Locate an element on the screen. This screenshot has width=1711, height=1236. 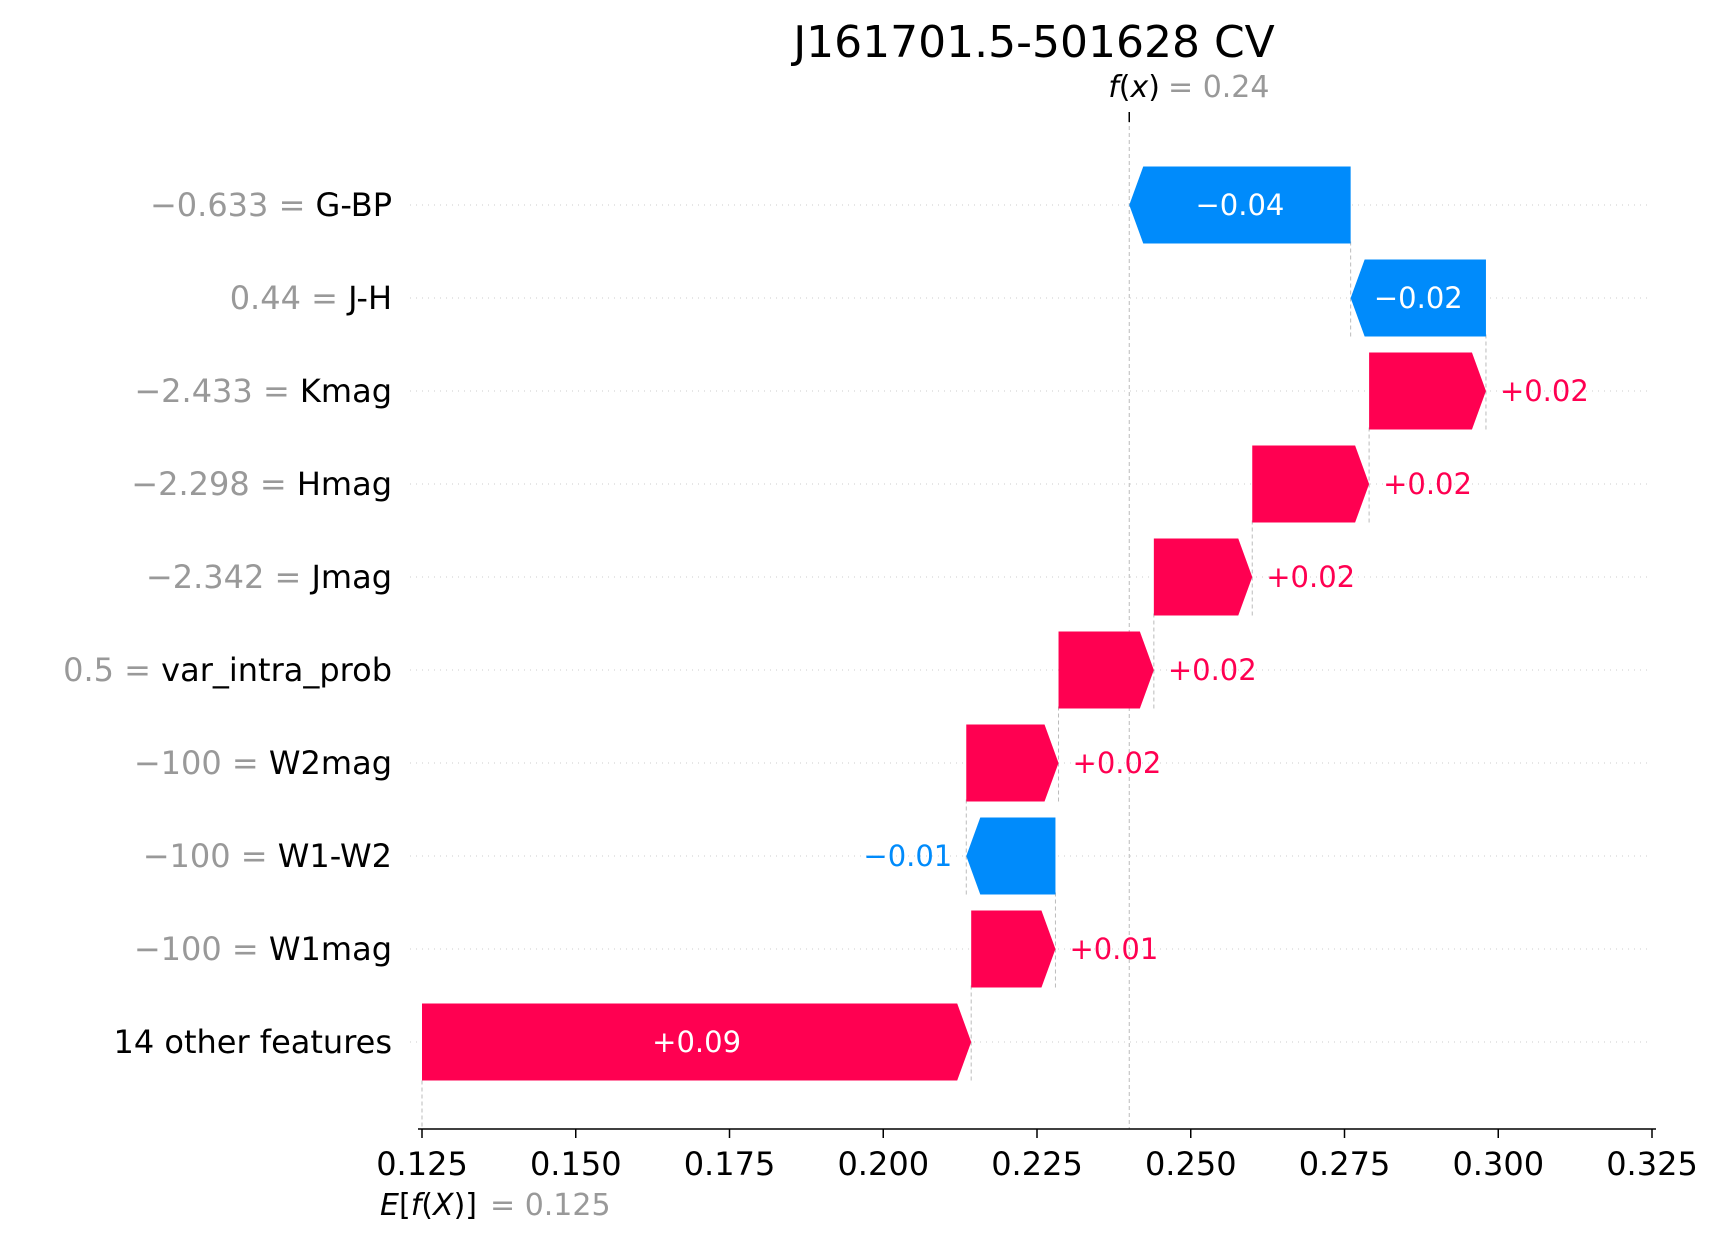
bar-value-label: +0.01 is located at coordinates (1113, 949).